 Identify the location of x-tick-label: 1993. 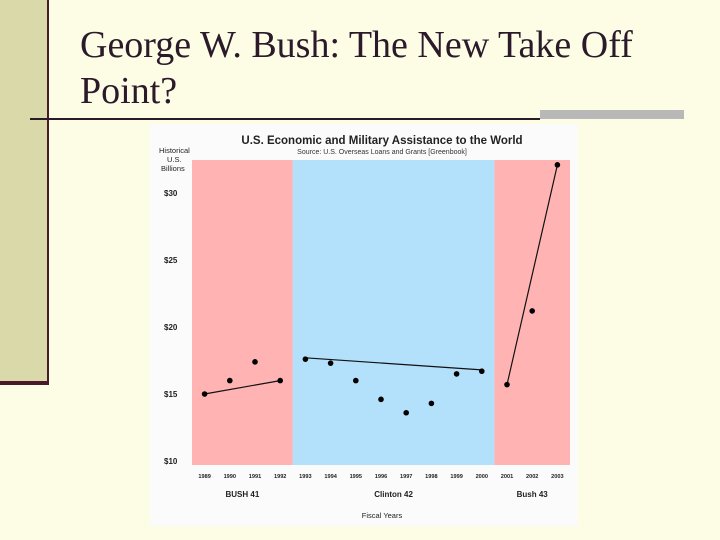
(305, 477).